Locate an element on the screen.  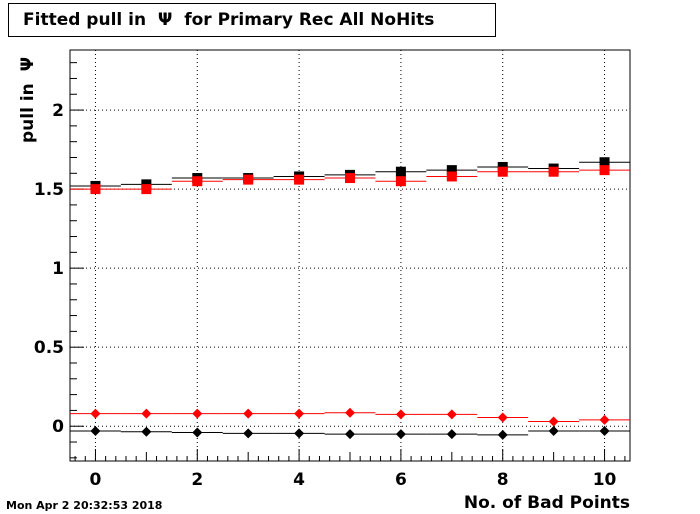
y-tick-label: 0 is located at coordinates (58, 427).